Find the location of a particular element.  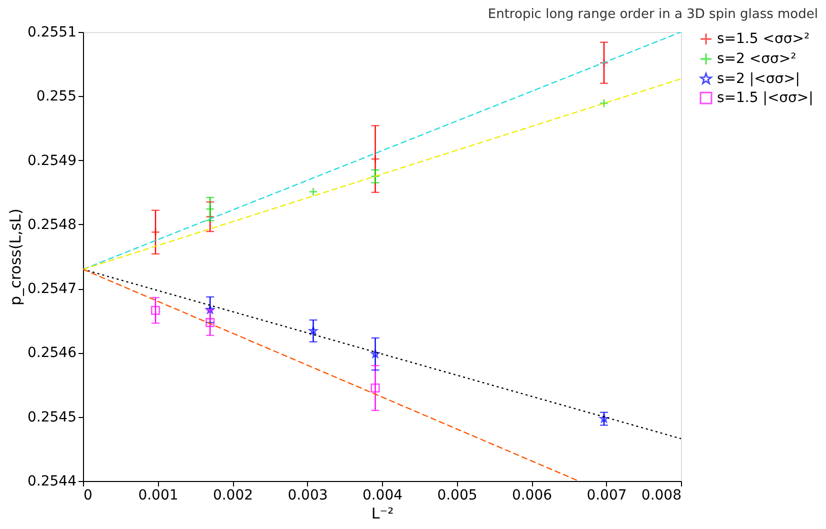

legend-label: s=2 <σσ>² is located at coordinates (756, 59).